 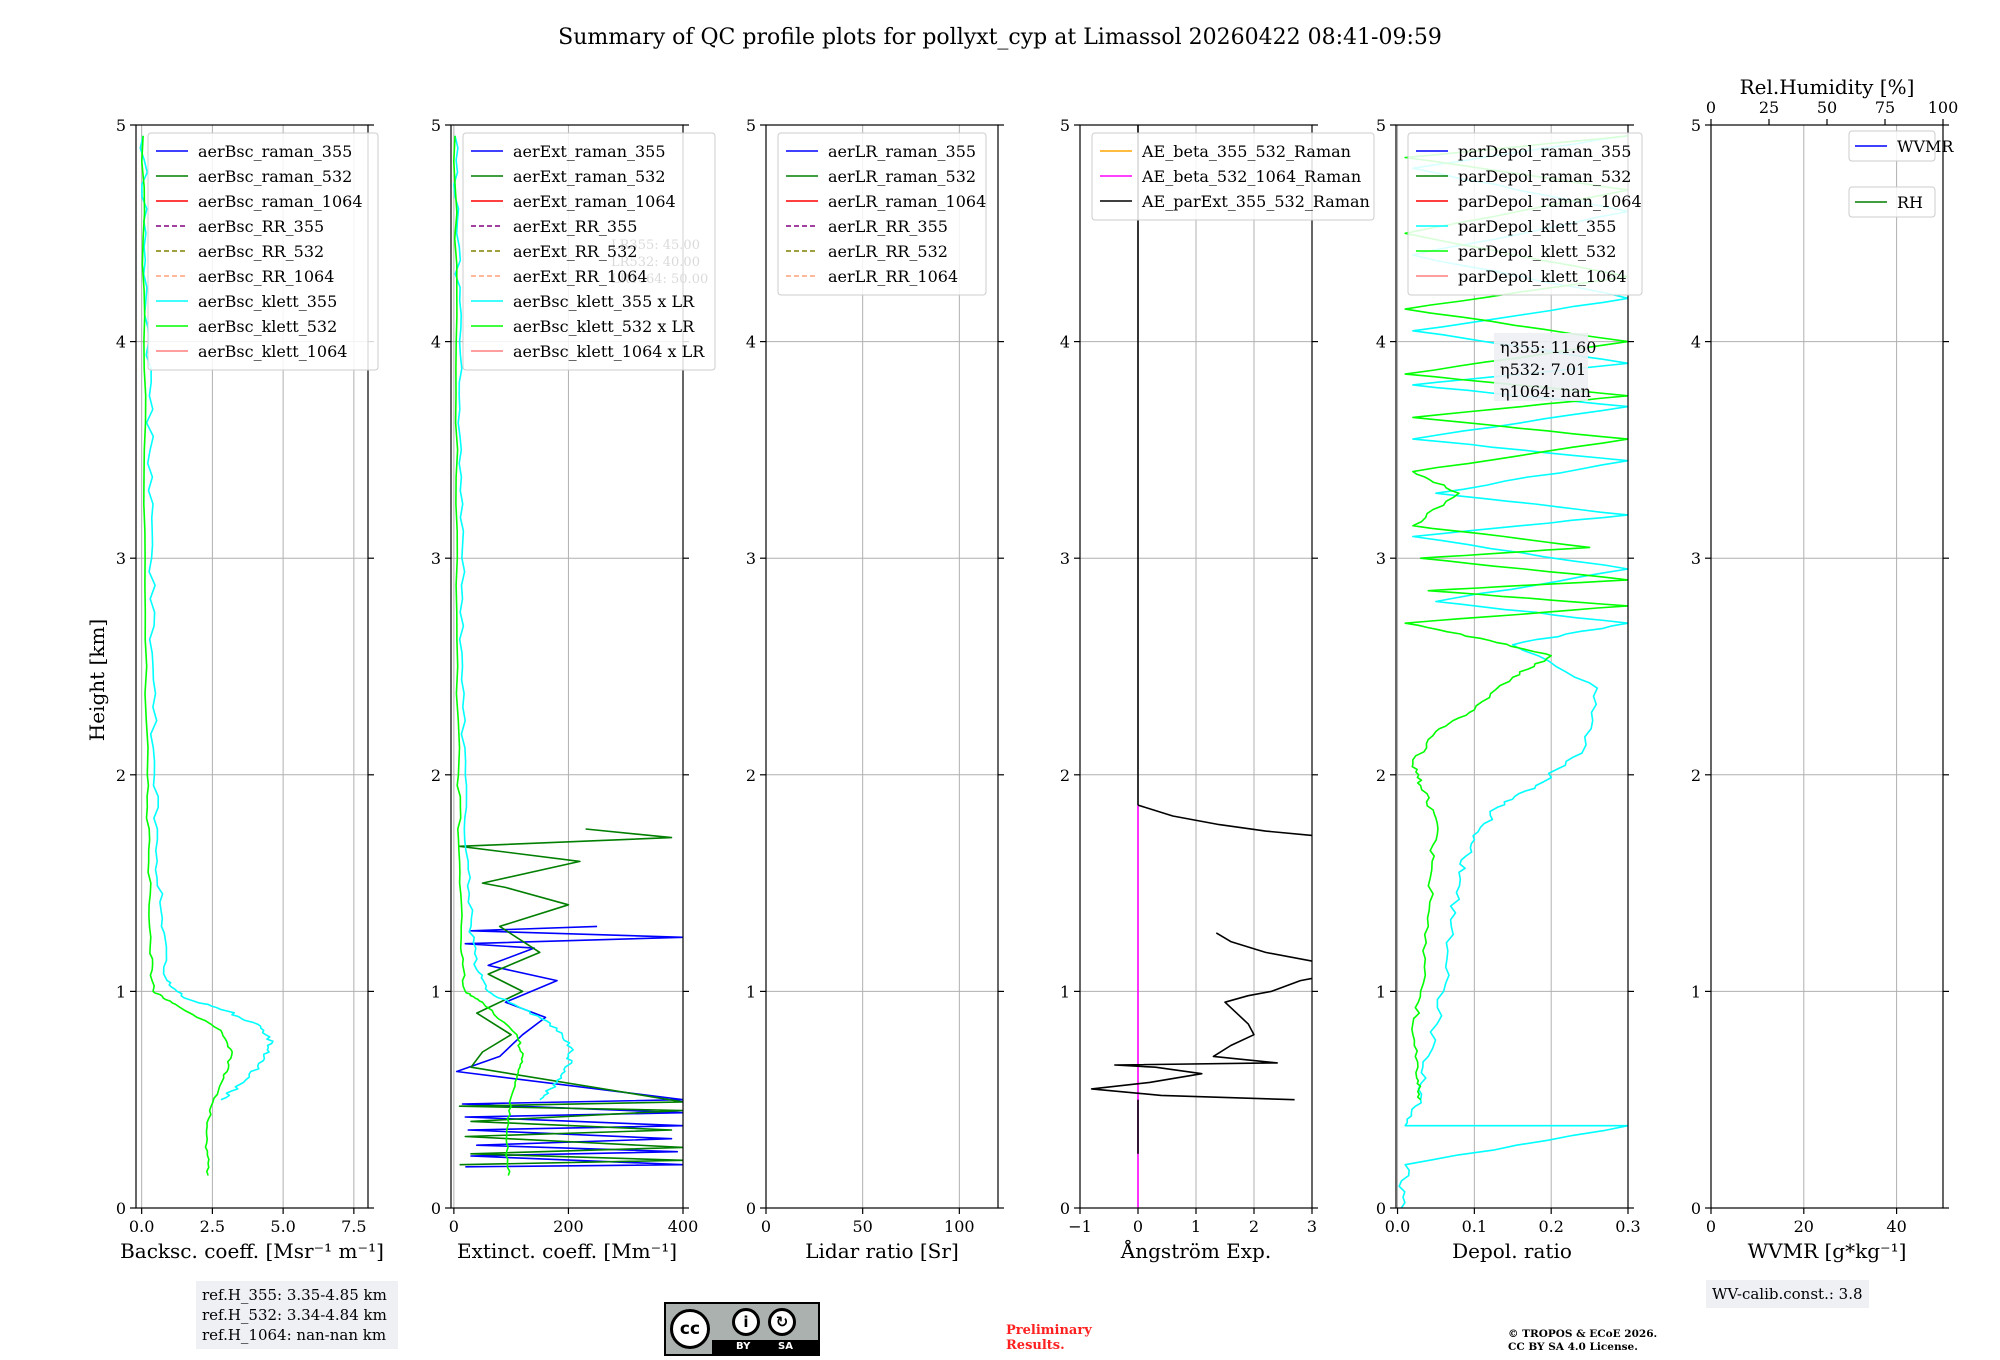 I want to click on top-x-tick-label: 100, so click(x=1943, y=107).